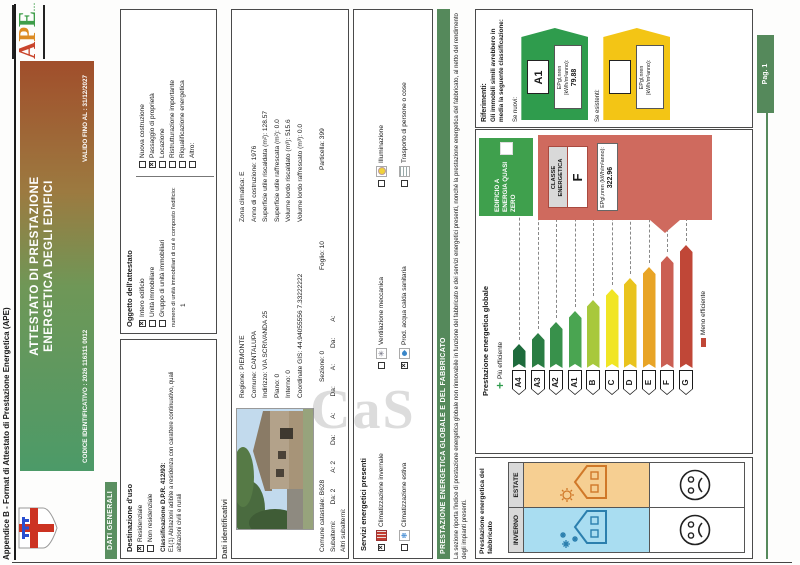 The image size is (800, 565). Describe the element at coordinates (538, 350) in the screenshot. I see `class-arrow-A3` at that location.